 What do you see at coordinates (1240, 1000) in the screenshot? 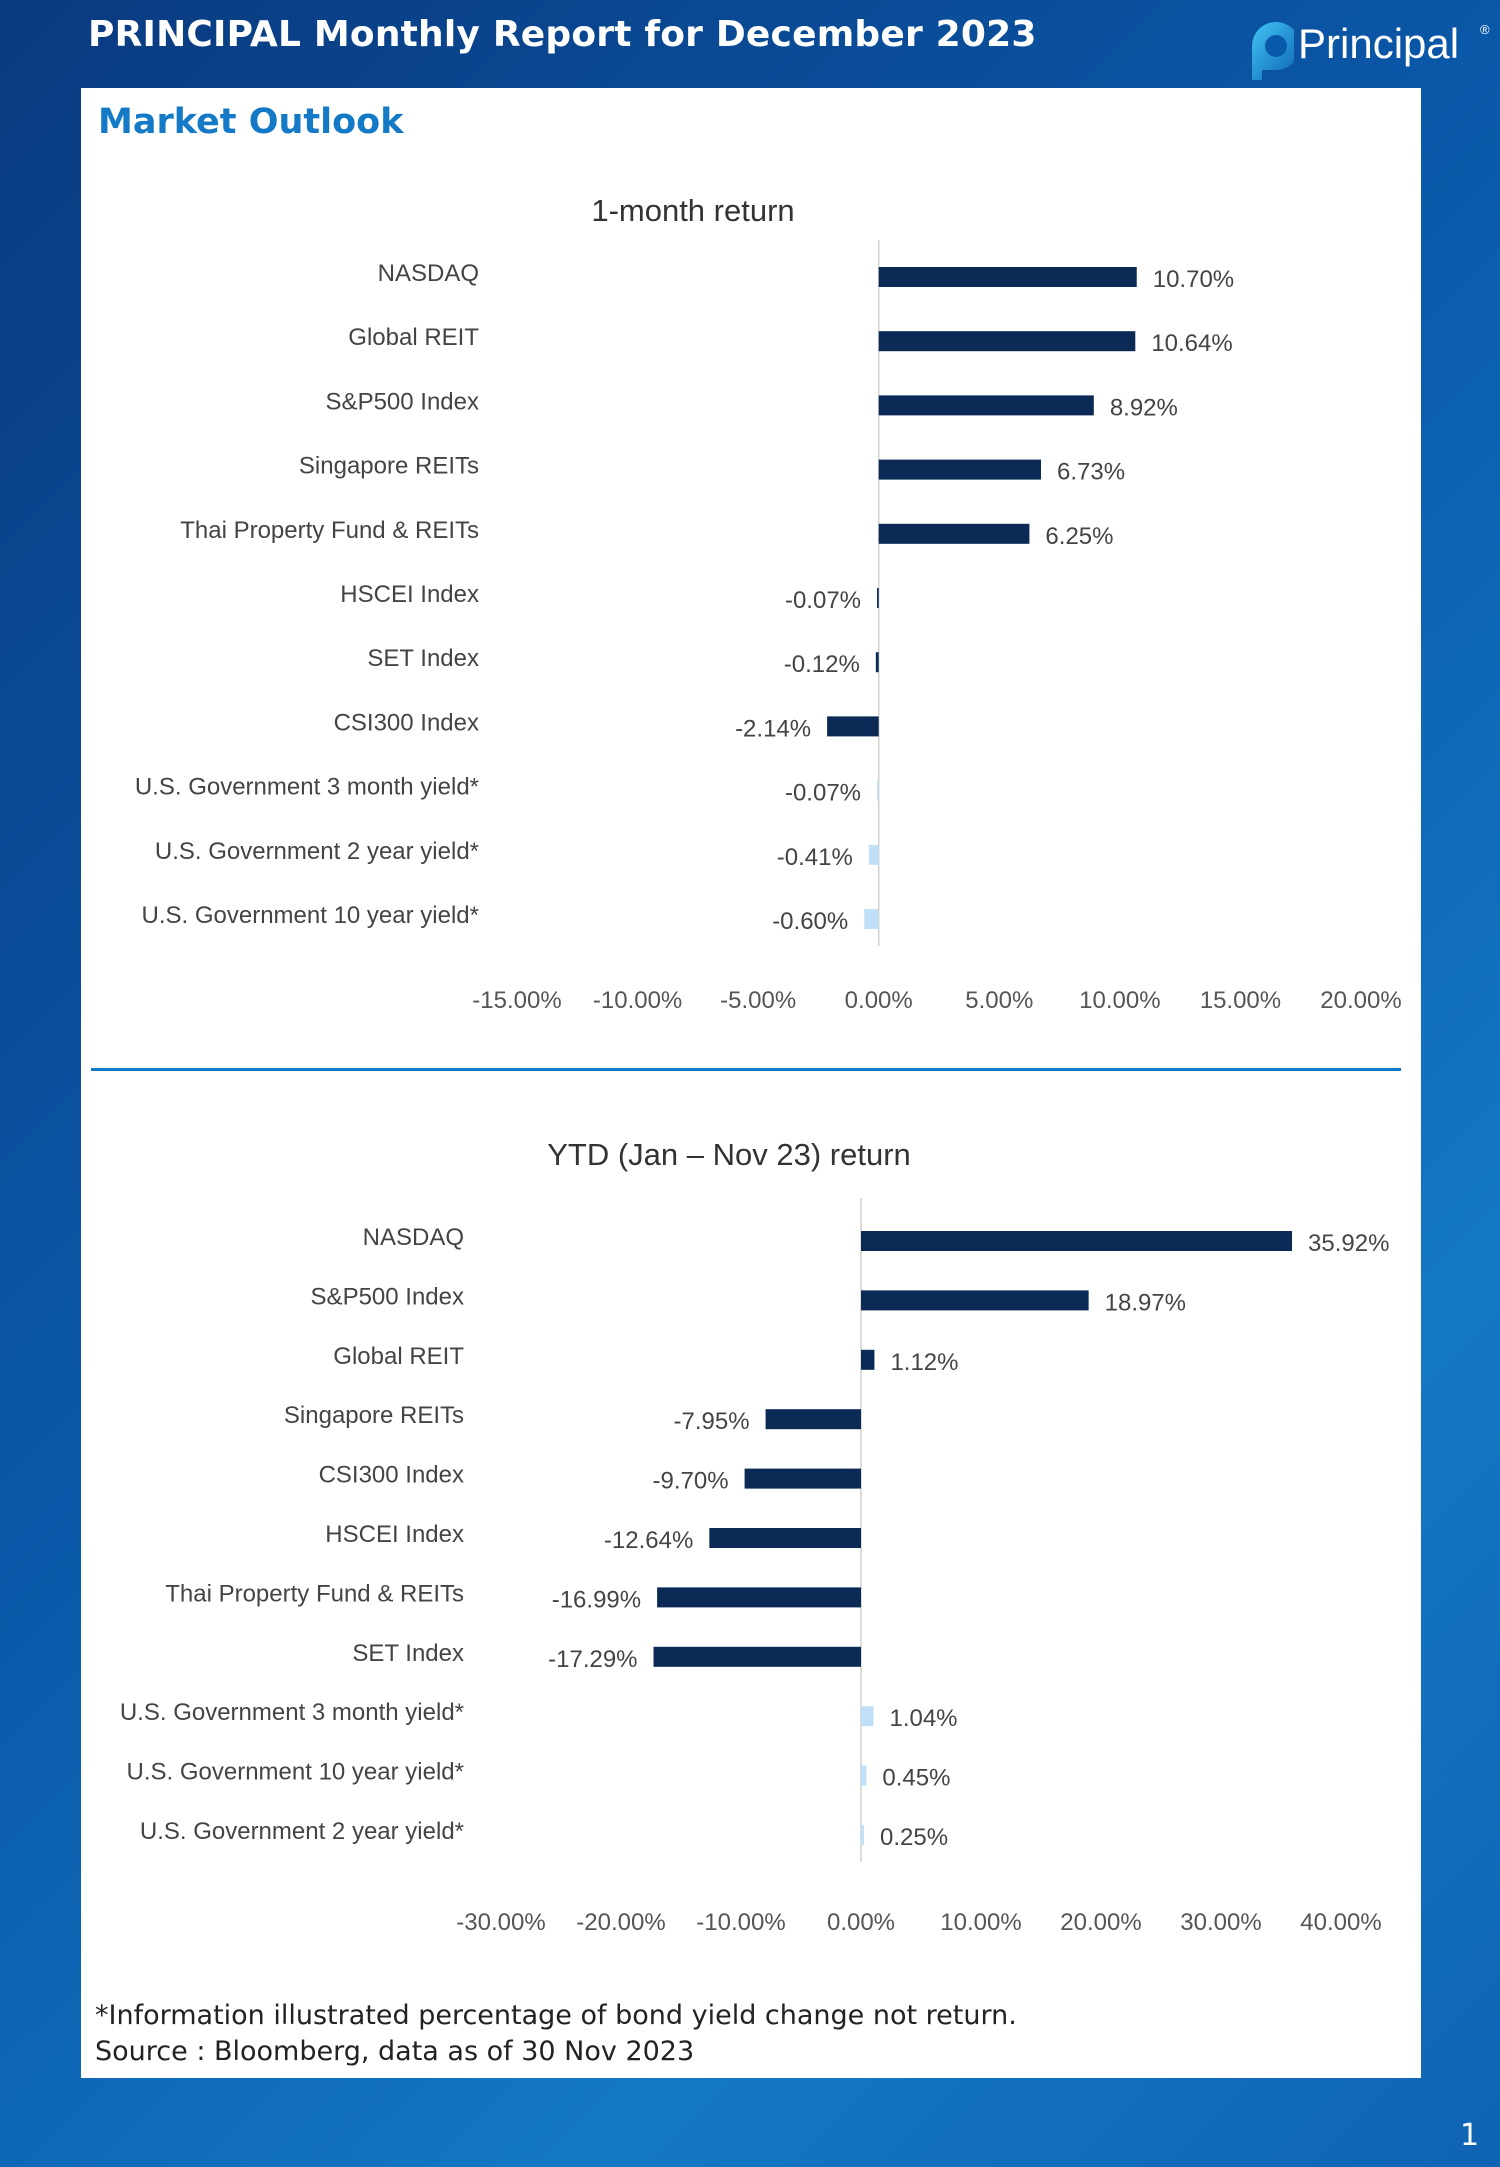
I see `x-tick-label: 15.00%` at bounding box center [1240, 1000].